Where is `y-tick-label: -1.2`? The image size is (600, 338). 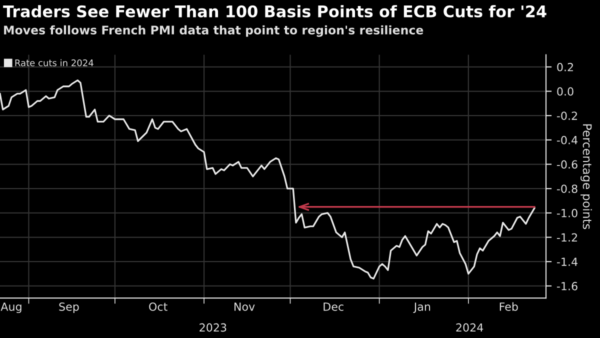
y-tick-label: -1.2 is located at coordinates (566, 237).